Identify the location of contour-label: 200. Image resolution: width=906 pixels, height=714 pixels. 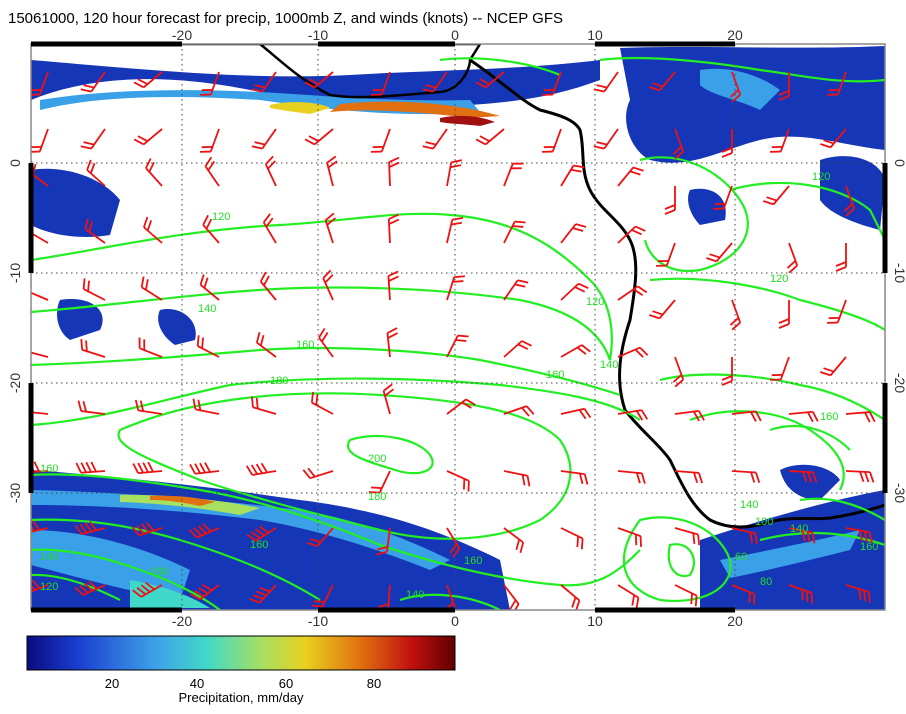
(377, 459).